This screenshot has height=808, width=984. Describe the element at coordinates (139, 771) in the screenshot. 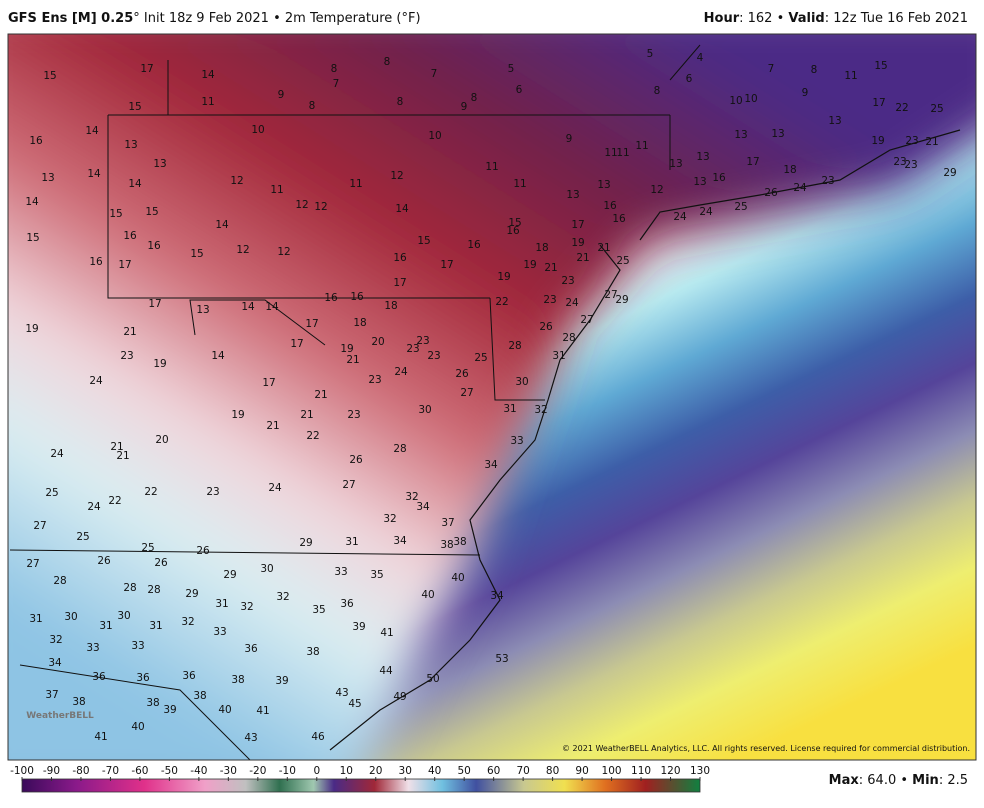

I see `colorbar-tick-label: -60` at that location.